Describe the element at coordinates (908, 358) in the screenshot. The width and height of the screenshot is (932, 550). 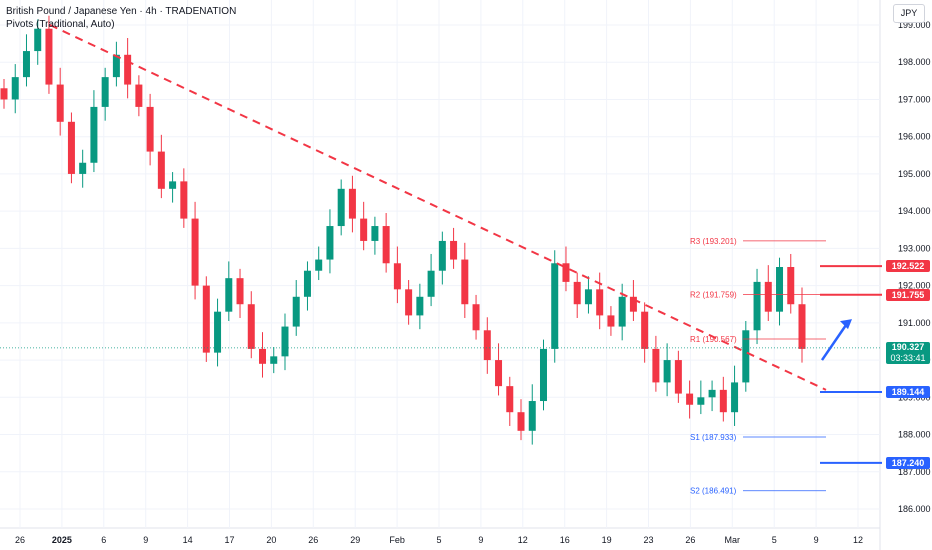
I see `bar-countdown: 03:33:41` at that location.